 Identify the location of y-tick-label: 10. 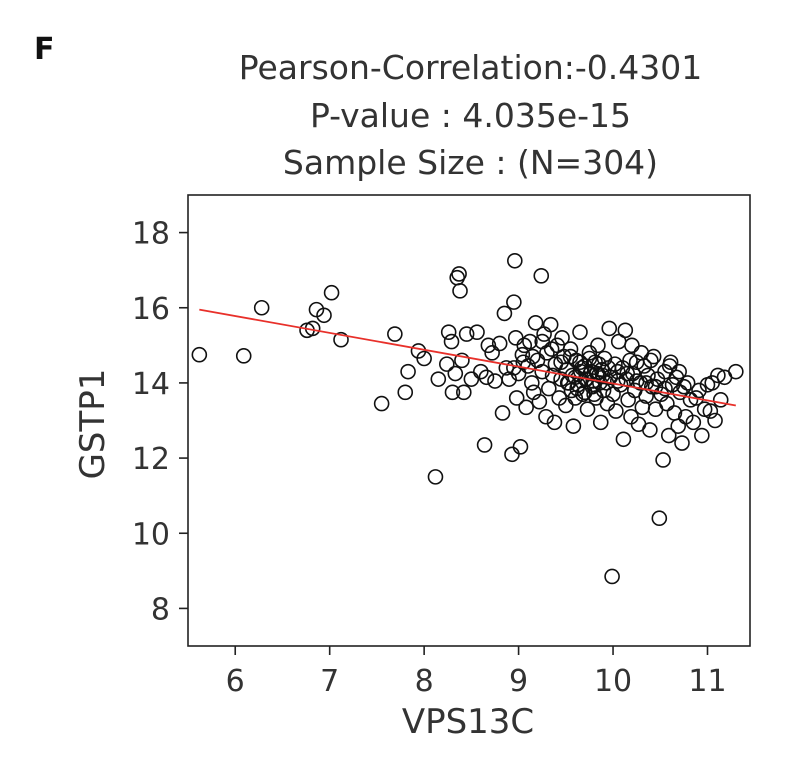
(151, 534).